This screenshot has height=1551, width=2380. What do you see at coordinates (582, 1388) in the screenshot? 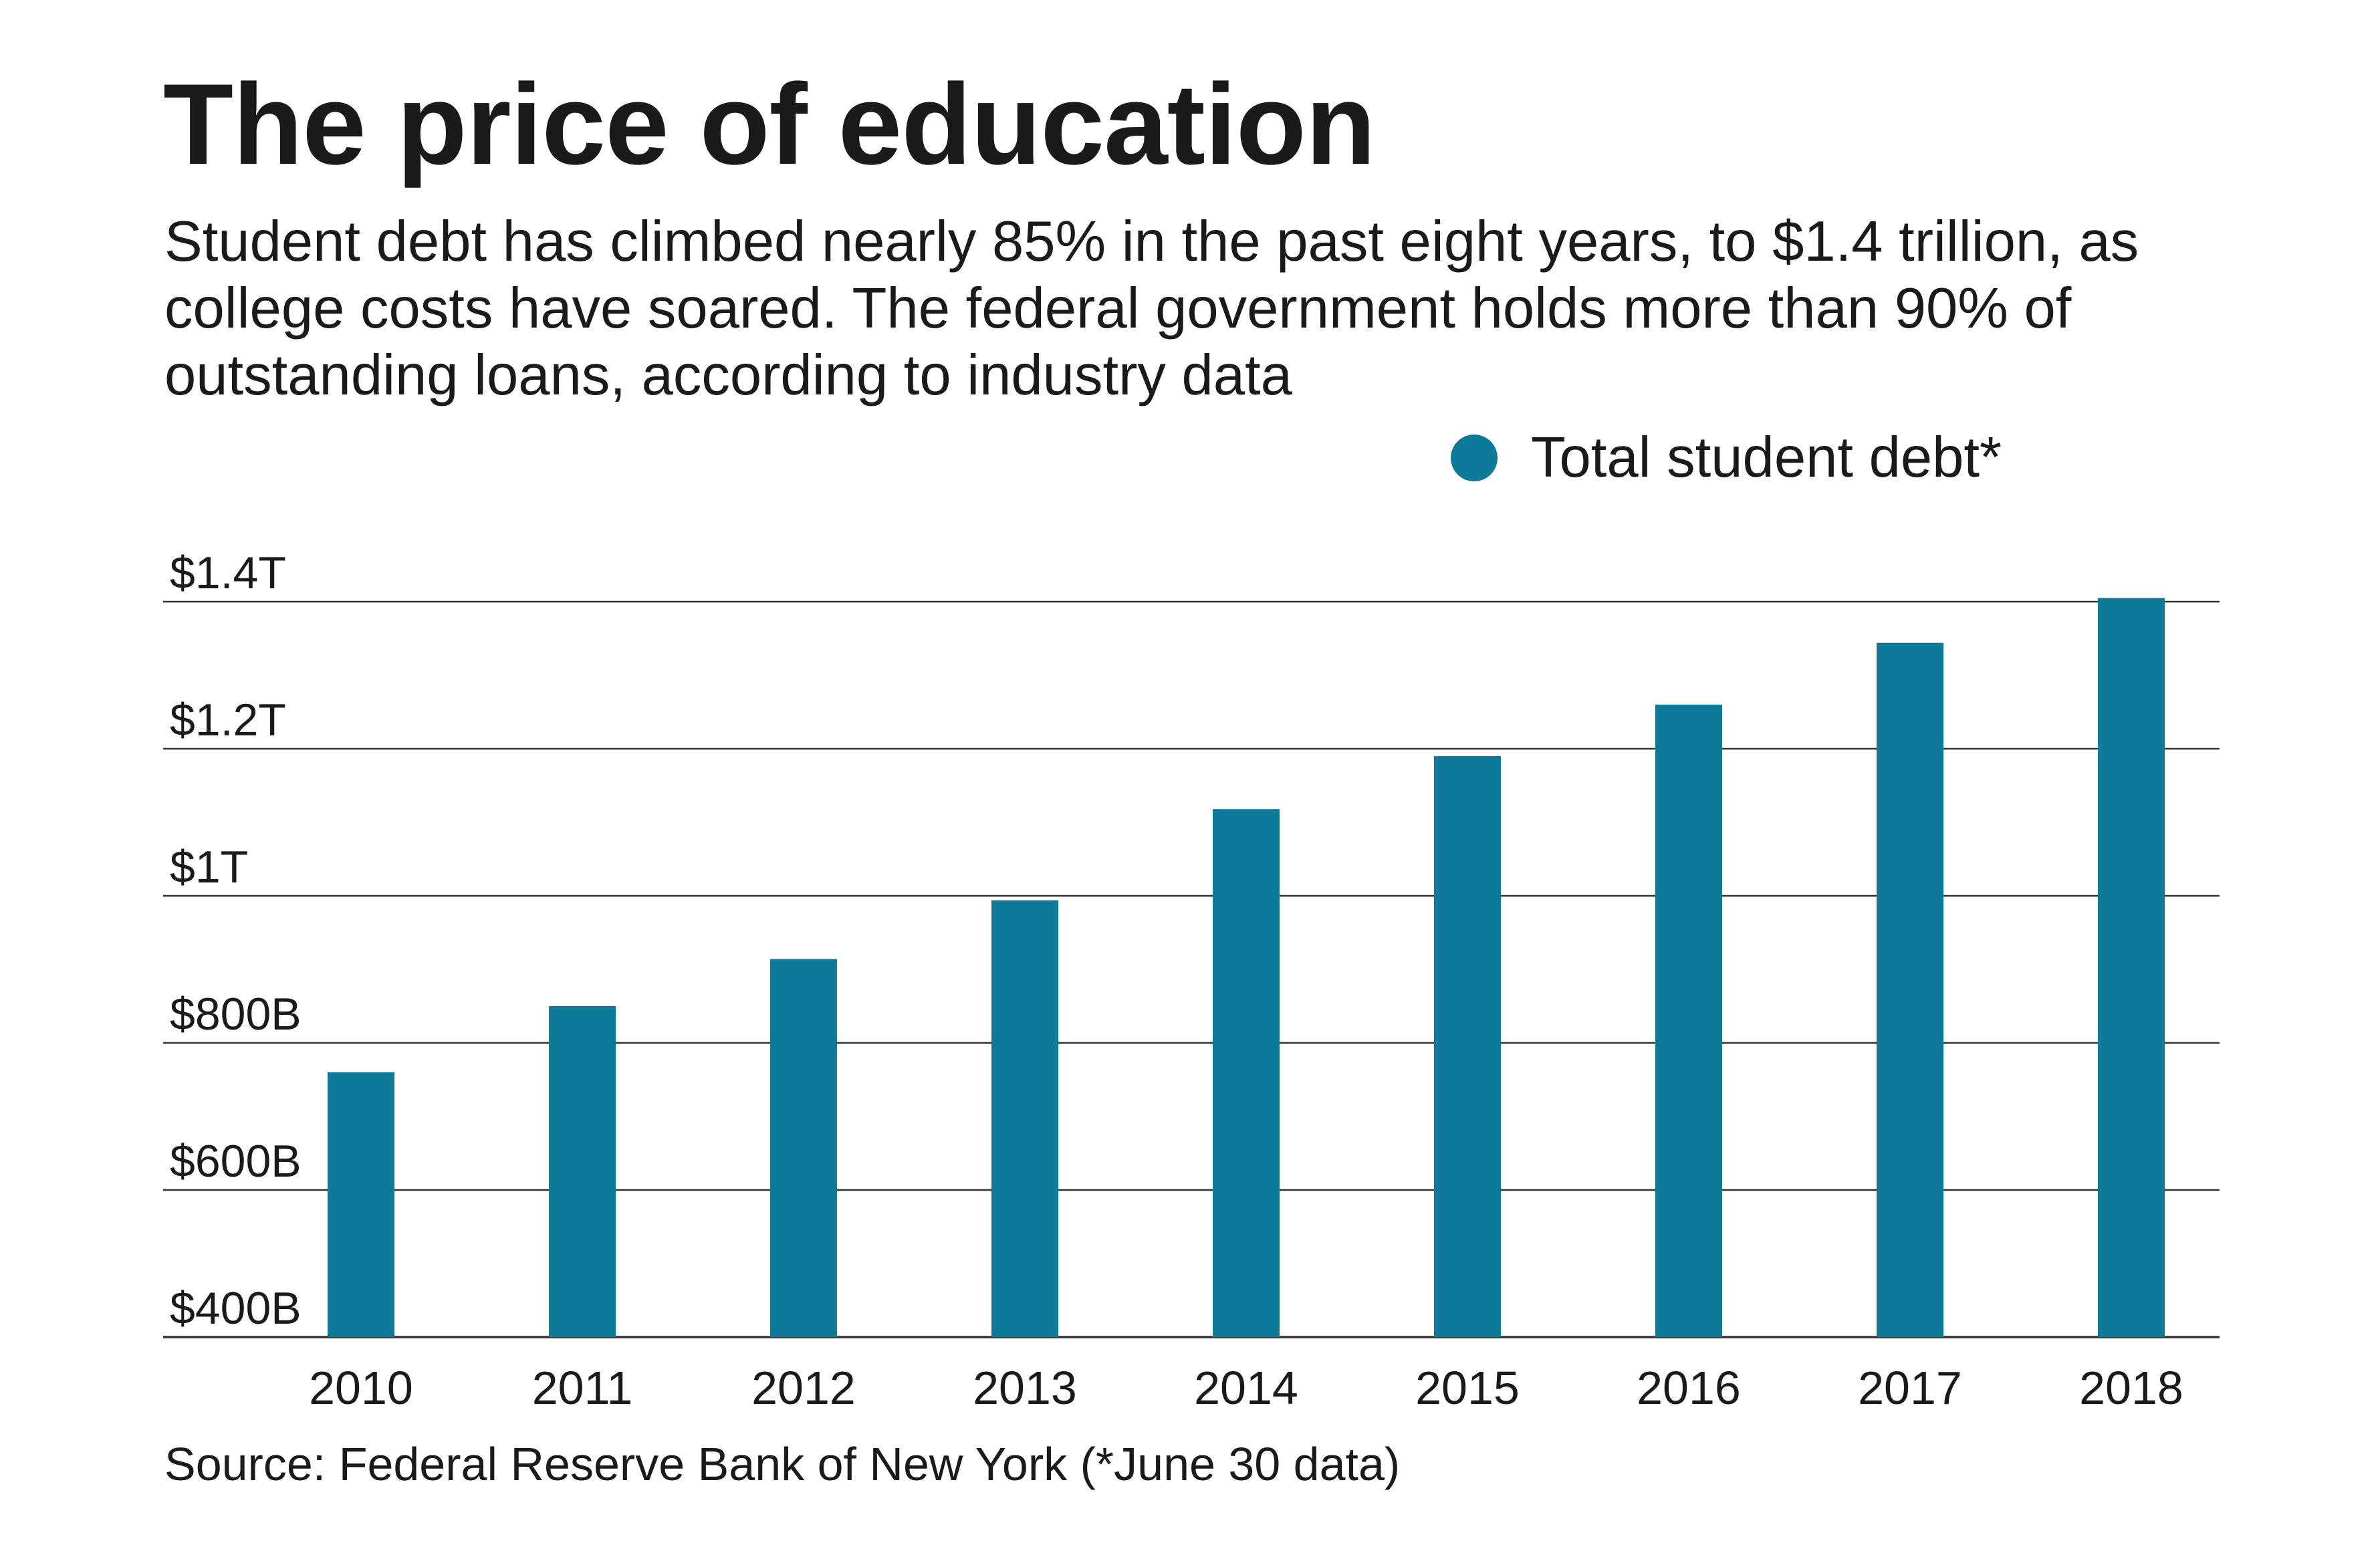
I see `x-tick-label: 2011` at bounding box center [582, 1388].